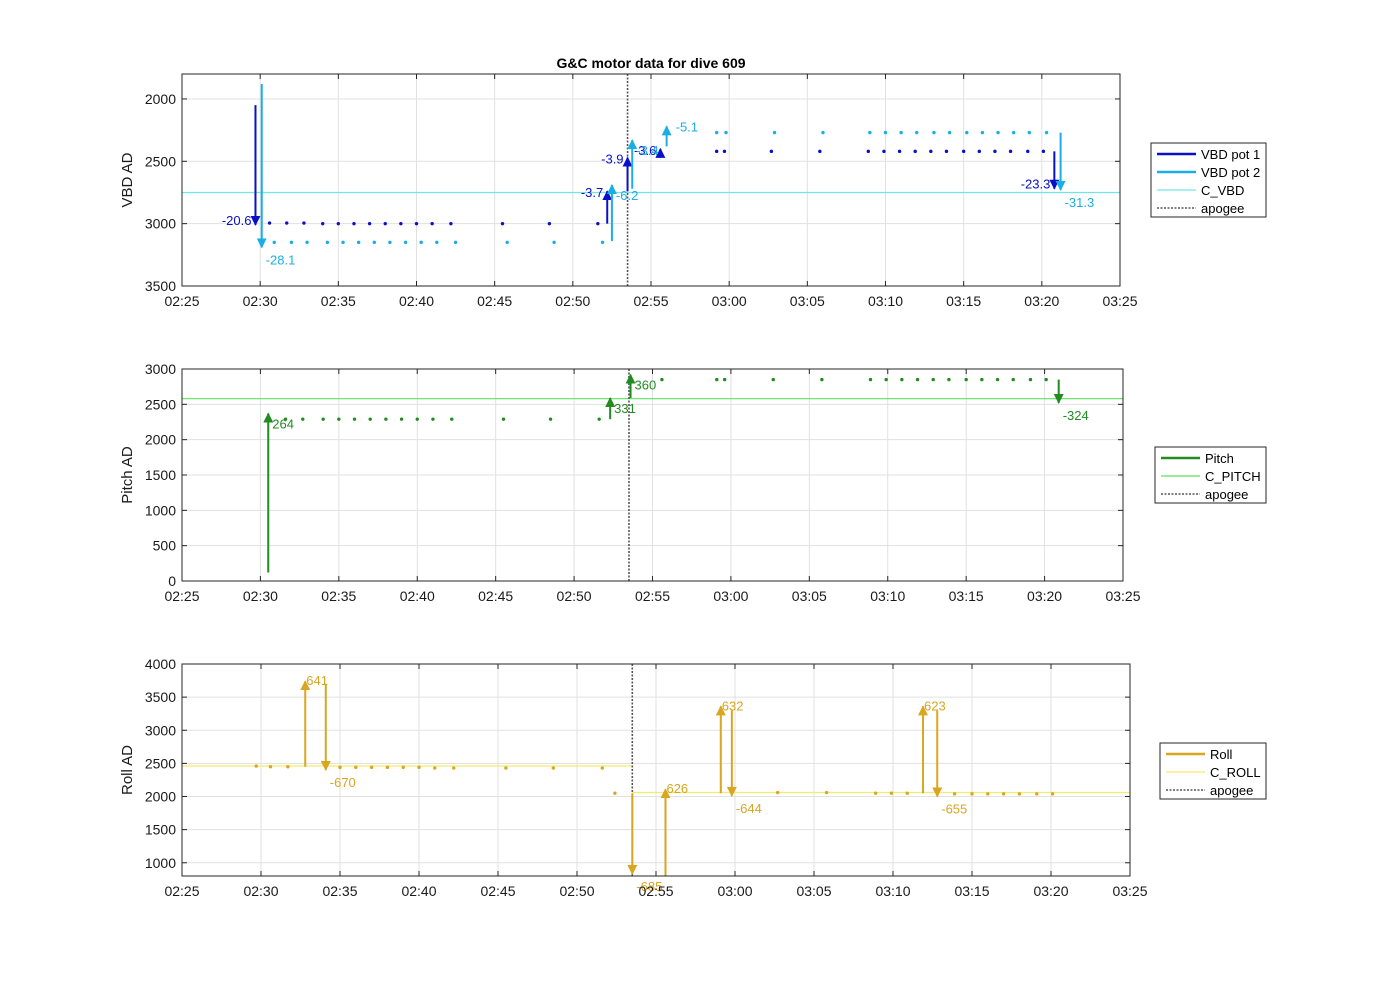 The height and width of the screenshot is (986, 1400). What do you see at coordinates (734, 891) in the screenshot?
I see `roll-x-tick-label: 03:00` at bounding box center [734, 891].